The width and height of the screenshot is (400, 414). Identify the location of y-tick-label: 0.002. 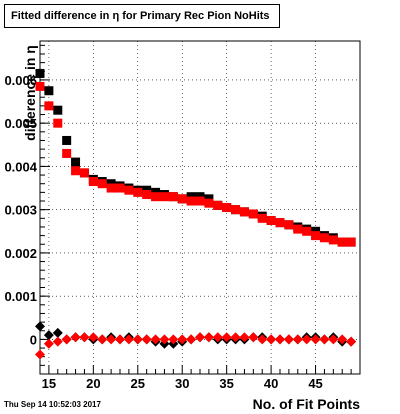
(20, 253).